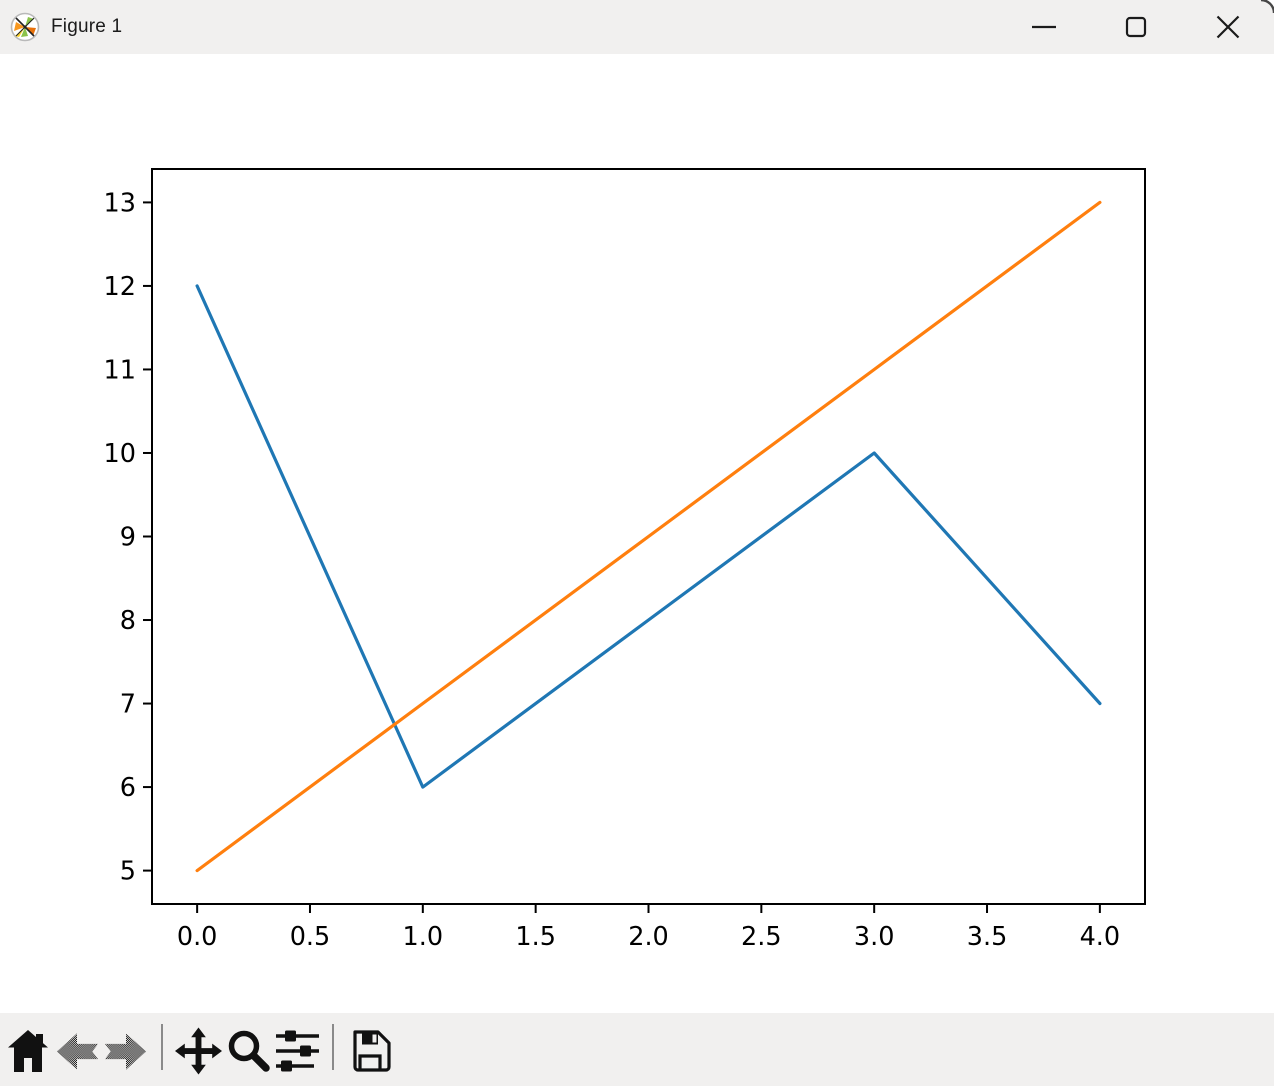 Image resolution: width=1274 pixels, height=1086 pixels. Describe the element at coordinates (310, 937) in the screenshot. I see `x-tick-label: 0.5` at that location.